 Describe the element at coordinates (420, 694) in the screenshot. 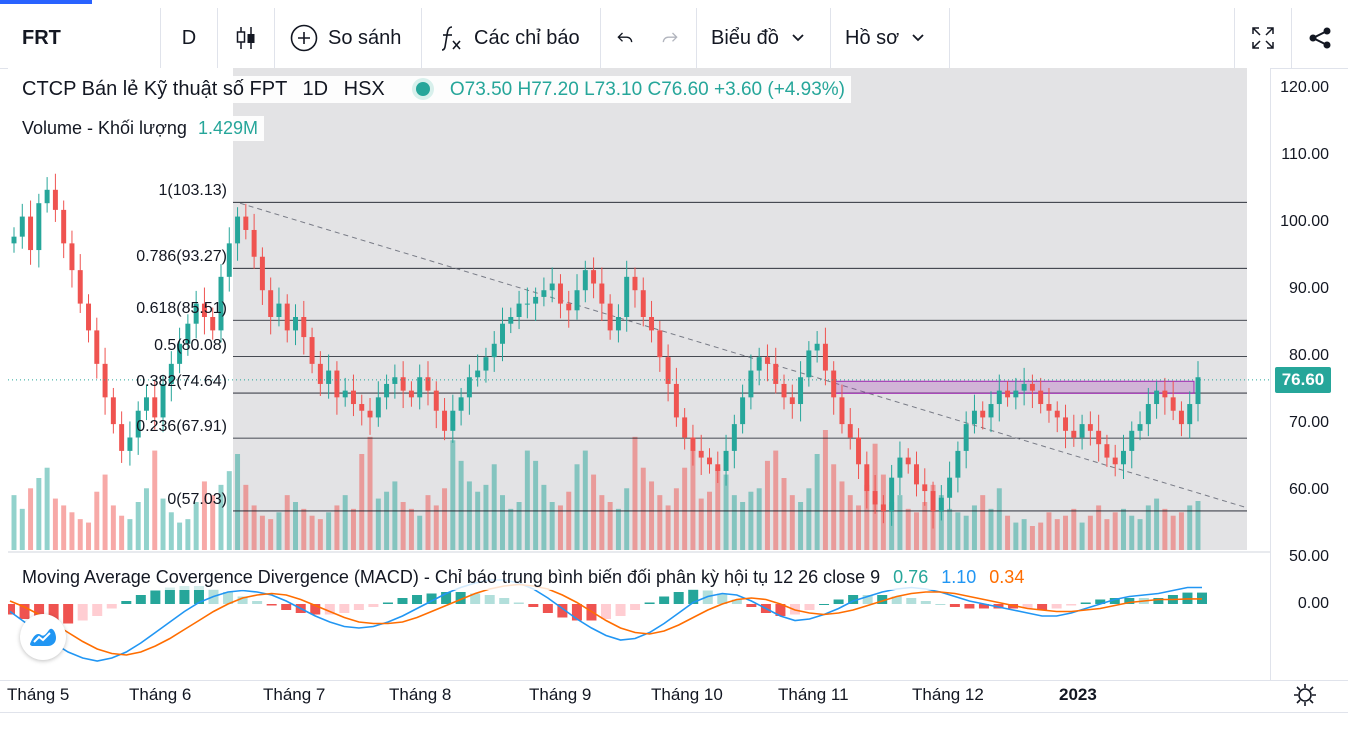

I see `time-axis-tick: Tháng 8` at that location.